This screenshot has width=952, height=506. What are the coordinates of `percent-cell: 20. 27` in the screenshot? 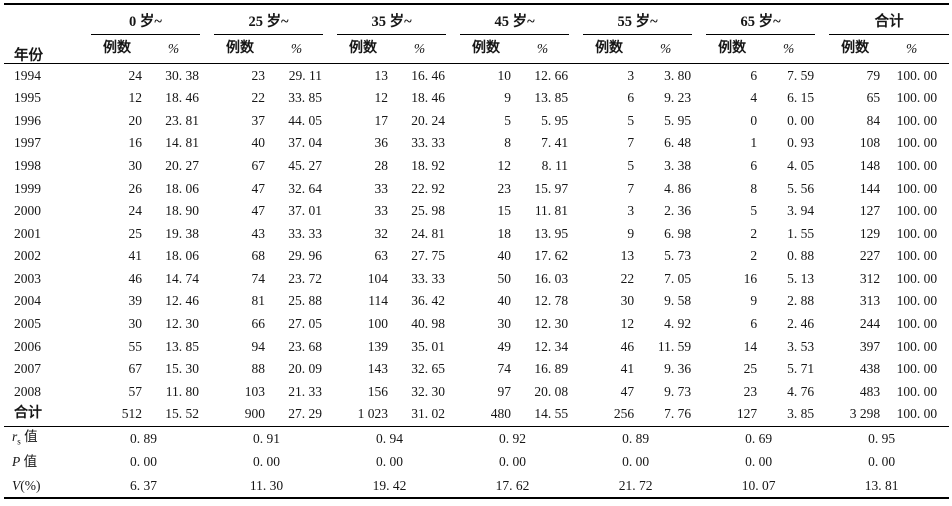 It's located at (182, 165).